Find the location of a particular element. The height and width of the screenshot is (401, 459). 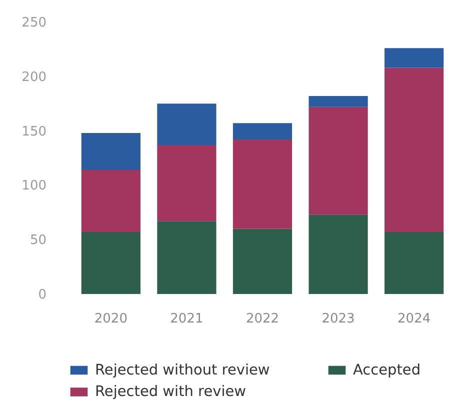

y-tick-label: 150 is located at coordinates (34, 132).